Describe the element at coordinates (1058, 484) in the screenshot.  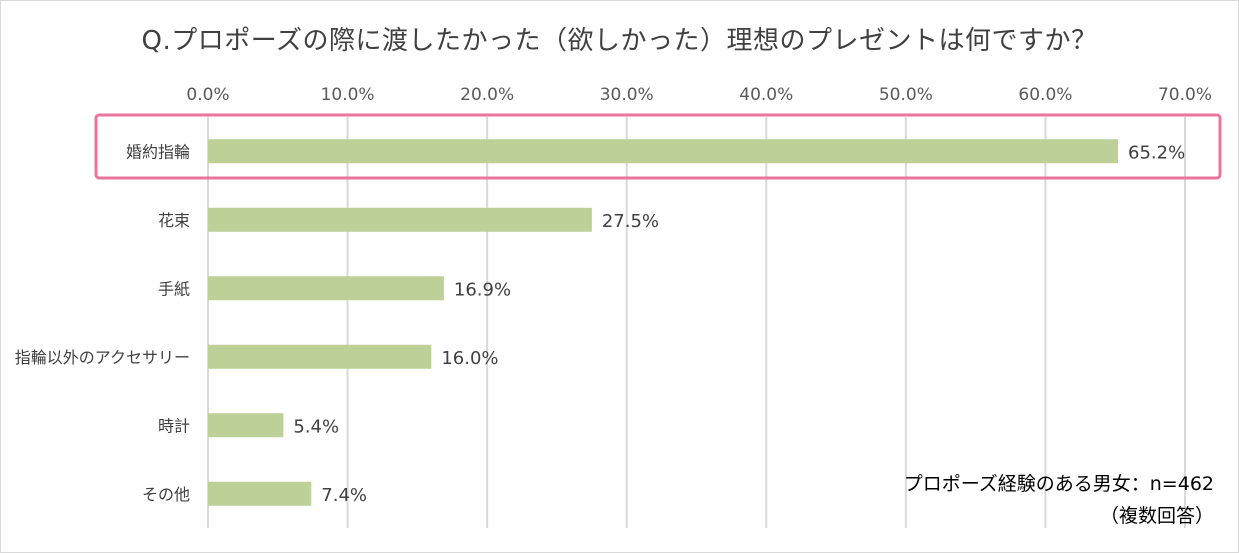
I see `sample-size-note: プロポーズ経験のある男女：n=462` at that location.